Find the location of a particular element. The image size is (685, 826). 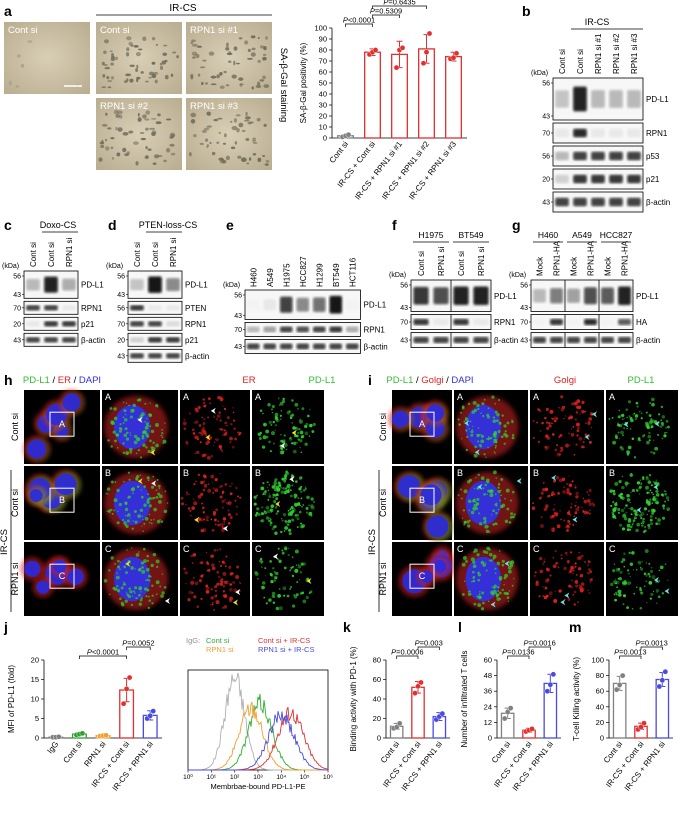

significance-bracket is located at coordinates (630, 657).